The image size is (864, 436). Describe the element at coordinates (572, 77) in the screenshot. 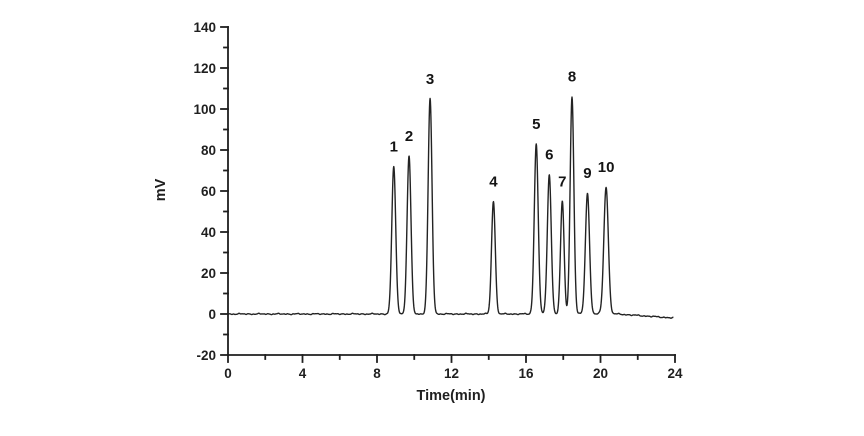

I see `peak-label-8: 8` at that location.